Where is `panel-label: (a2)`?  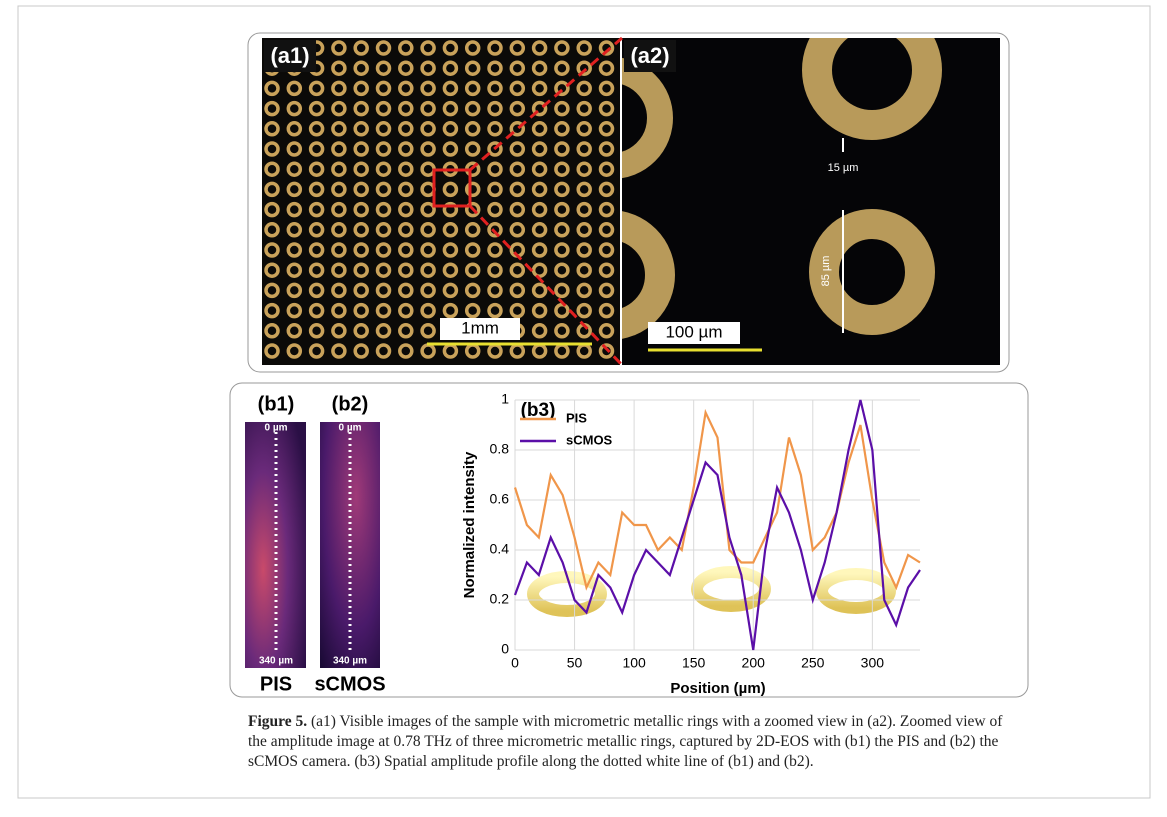
panel-label: (a2) is located at coordinates (649, 55).